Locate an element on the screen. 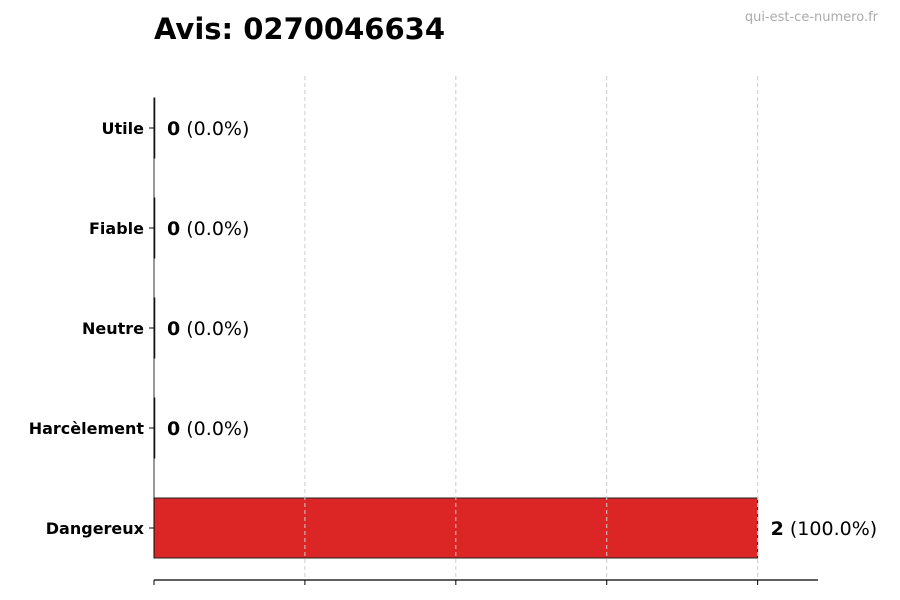 The image size is (900, 600). data-label-pct: (100.0%) is located at coordinates (830, 529).